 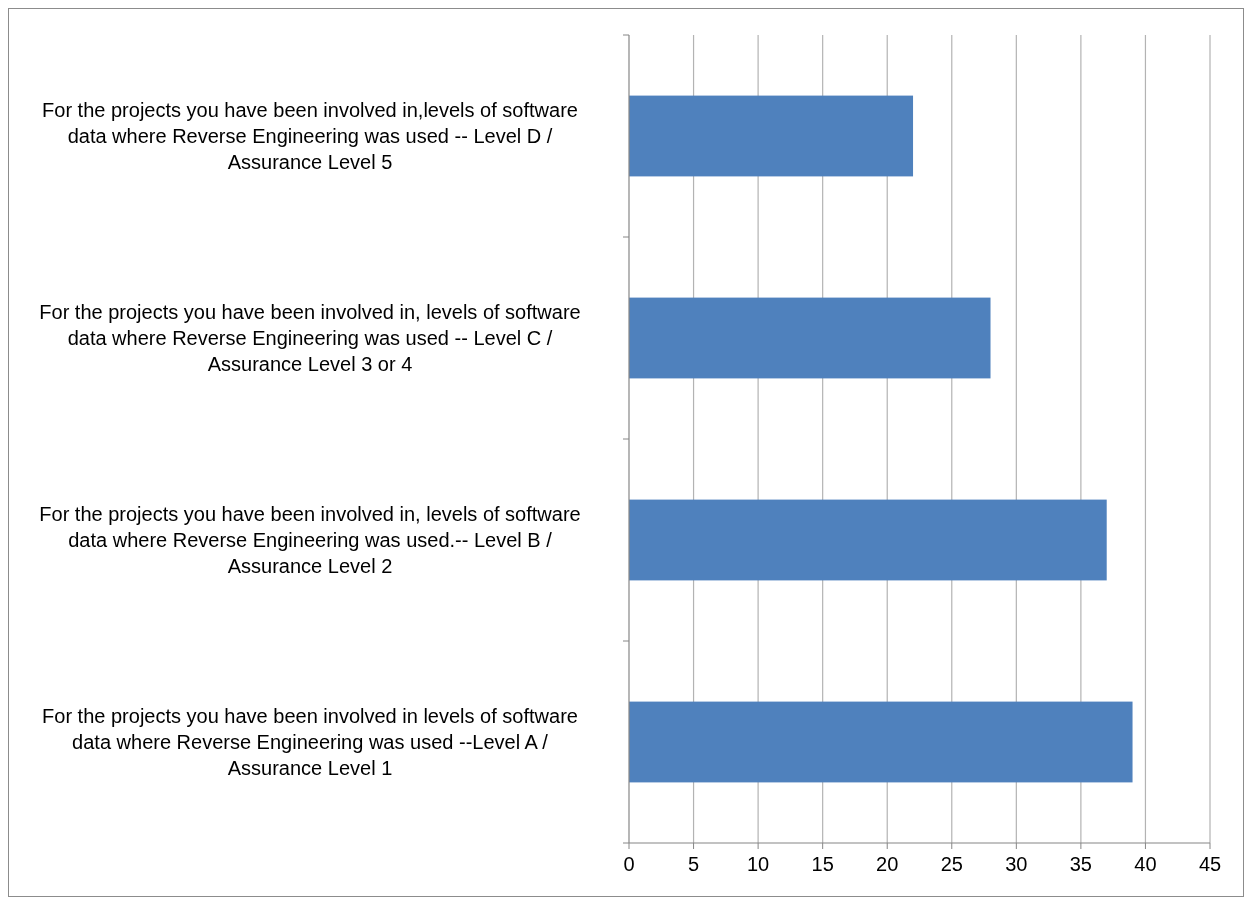 I want to click on x-tick-label: 30, so click(x=1016, y=864).